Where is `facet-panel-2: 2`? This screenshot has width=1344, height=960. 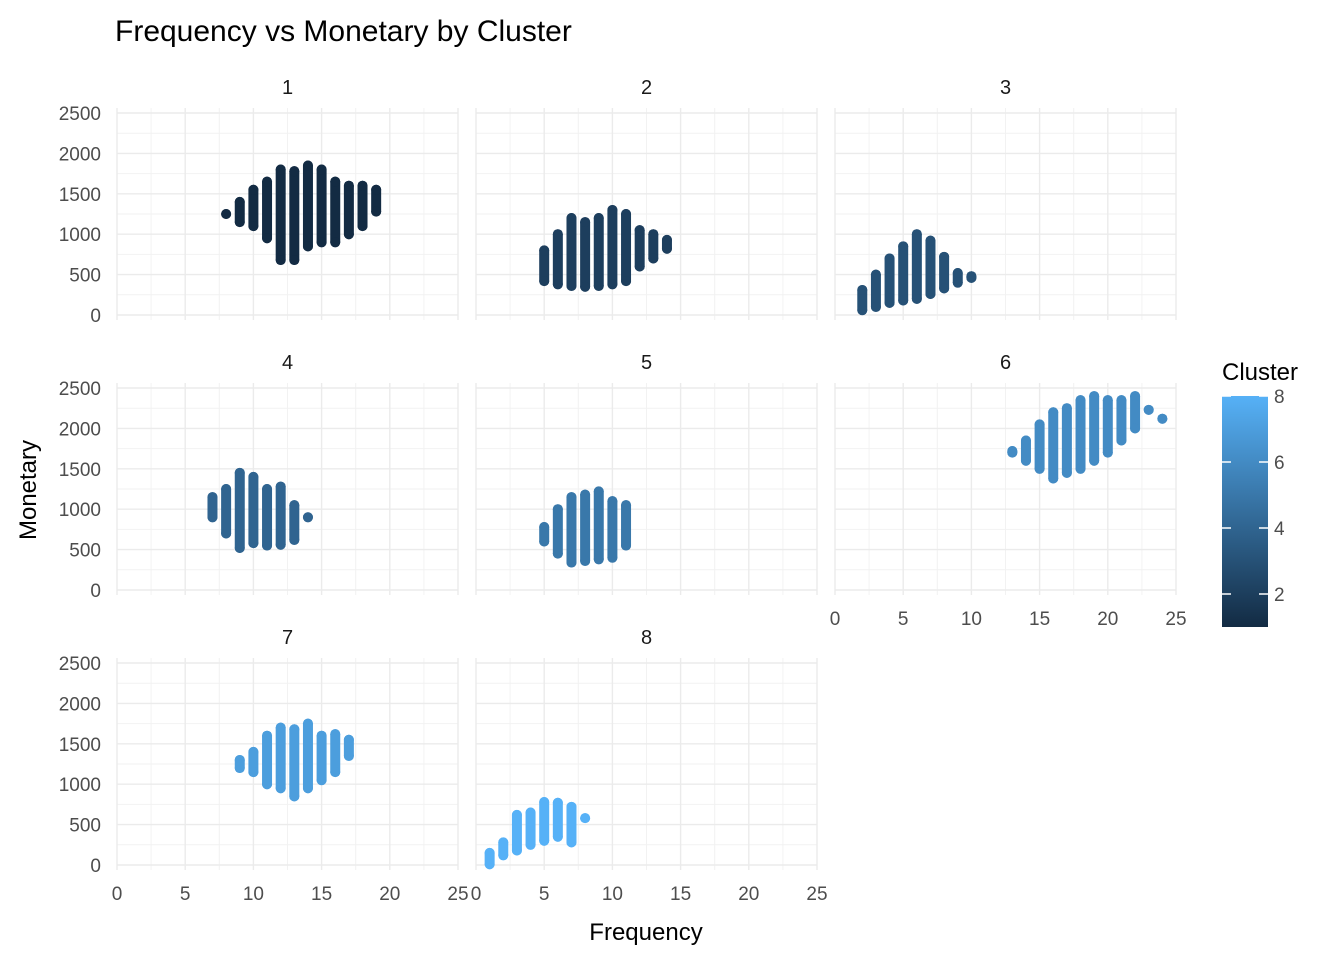 facet-panel-2: 2 is located at coordinates (646, 198).